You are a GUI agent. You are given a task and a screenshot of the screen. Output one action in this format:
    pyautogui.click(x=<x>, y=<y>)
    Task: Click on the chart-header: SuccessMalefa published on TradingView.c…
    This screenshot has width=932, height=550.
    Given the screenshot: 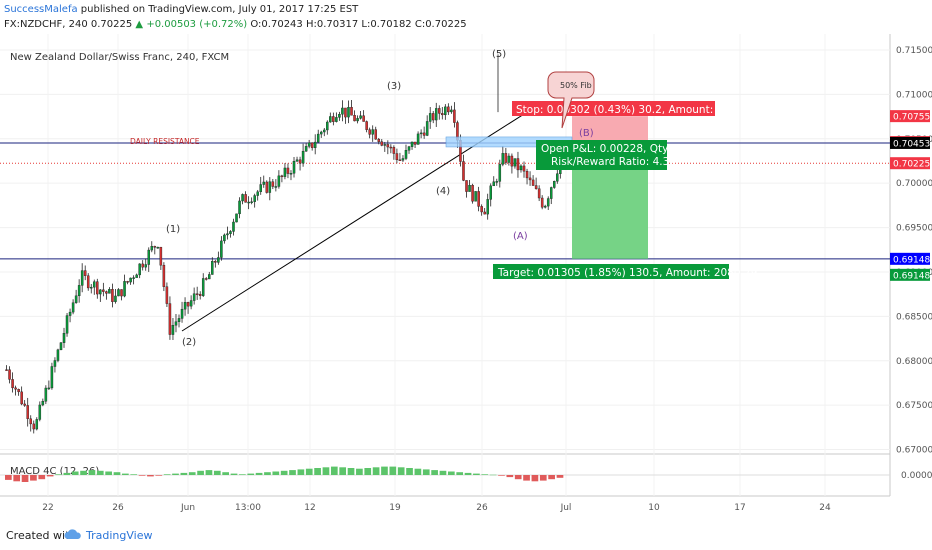 What is the action you would take?
    pyautogui.click(x=466, y=17)
    